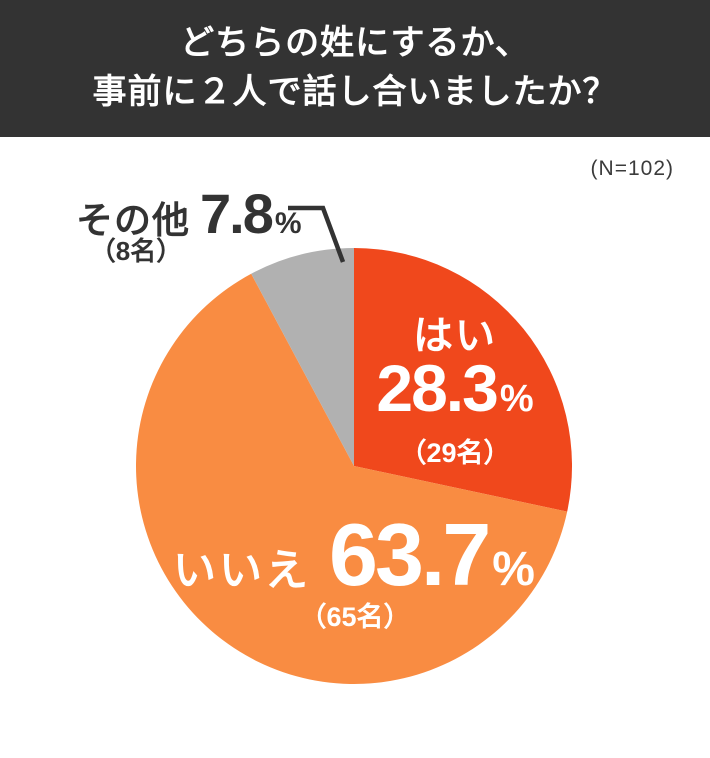  What do you see at coordinates (355, 92) in the screenshot?
I see `title-line-2: 事前に２人で話し合いましたか？` at bounding box center [355, 92].